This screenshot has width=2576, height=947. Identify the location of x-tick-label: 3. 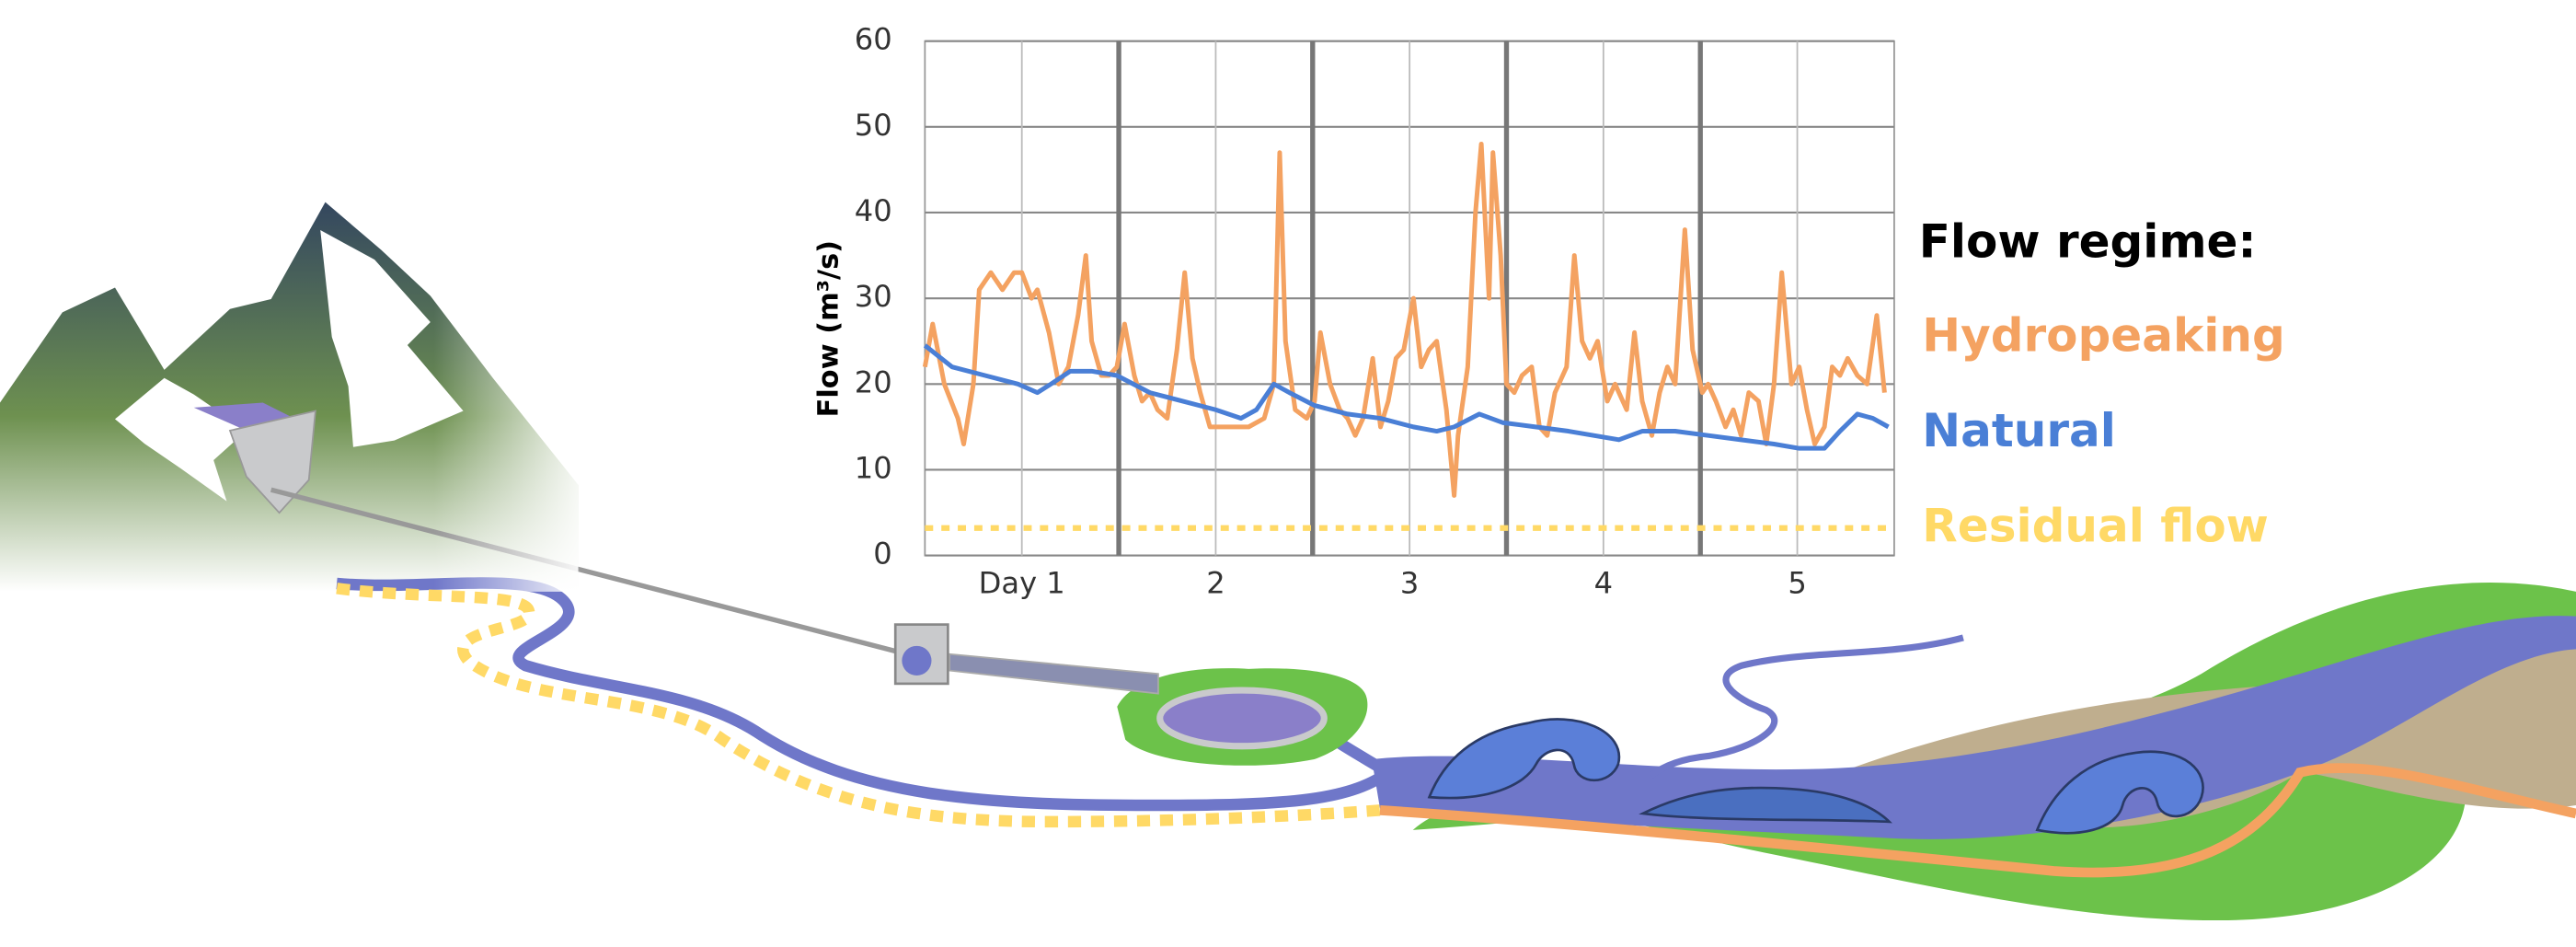
(1409, 583).